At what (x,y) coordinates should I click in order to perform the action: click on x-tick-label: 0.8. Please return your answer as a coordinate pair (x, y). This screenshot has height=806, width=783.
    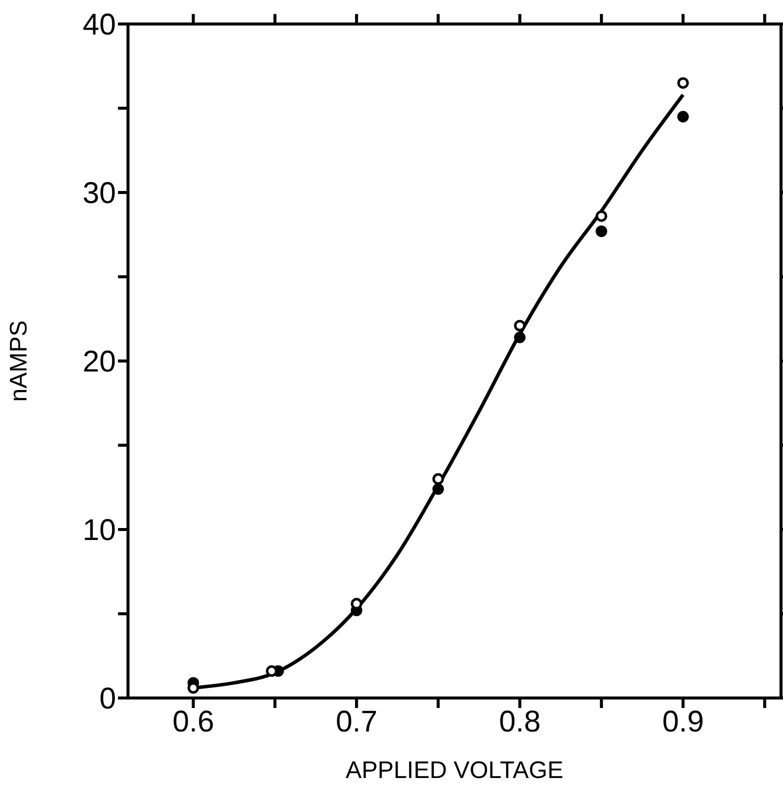
    Looking at the image, I should click on (519, 721).